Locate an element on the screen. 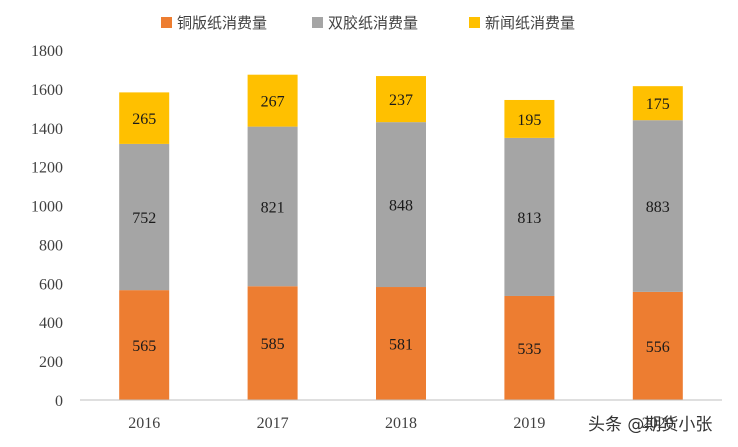 Image resolution: width=738 pixels, height=447 pixels. y-tick-label: 1200 is located at coordinates (47, 168).